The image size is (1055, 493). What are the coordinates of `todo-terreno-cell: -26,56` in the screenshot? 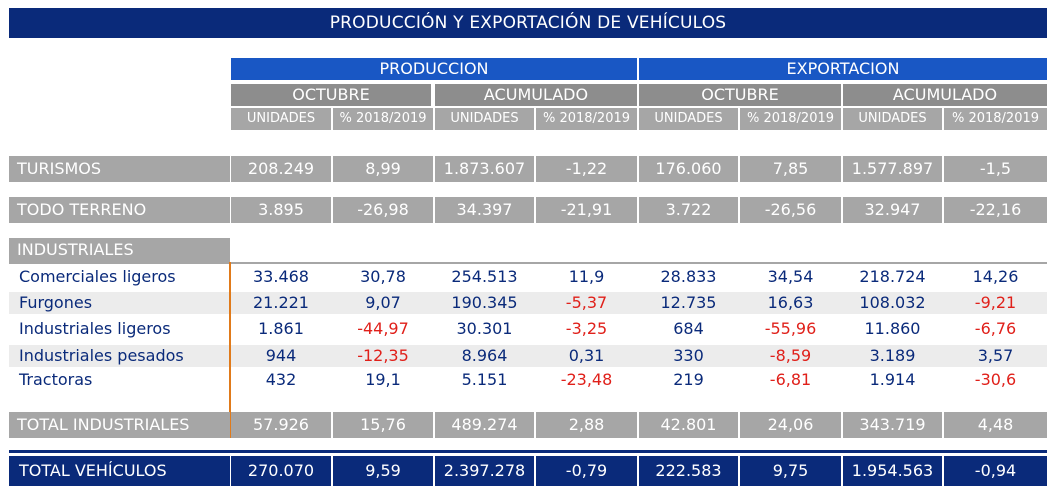 It's located at (790, 210).